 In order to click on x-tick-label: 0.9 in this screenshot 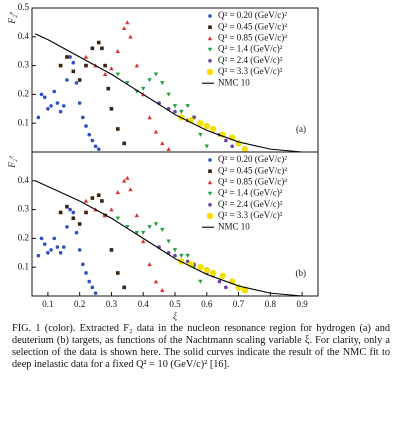, I will do `click(302, 304)`.